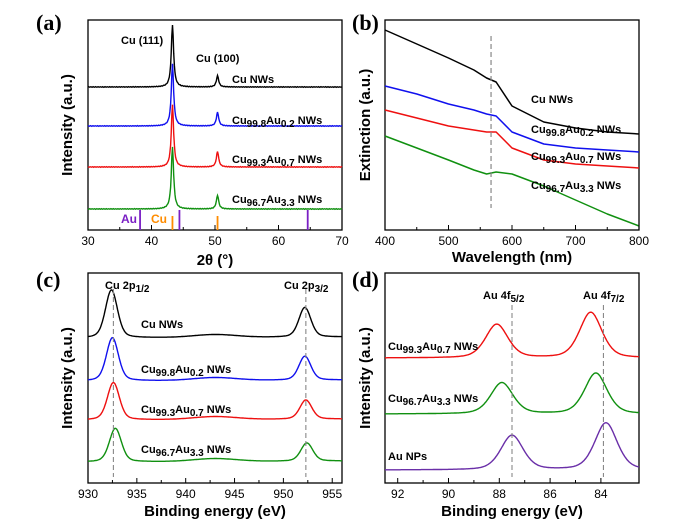  I want to click on series-label-c-4: Cu96.7Au3.3 NWs, so click(186, 451).